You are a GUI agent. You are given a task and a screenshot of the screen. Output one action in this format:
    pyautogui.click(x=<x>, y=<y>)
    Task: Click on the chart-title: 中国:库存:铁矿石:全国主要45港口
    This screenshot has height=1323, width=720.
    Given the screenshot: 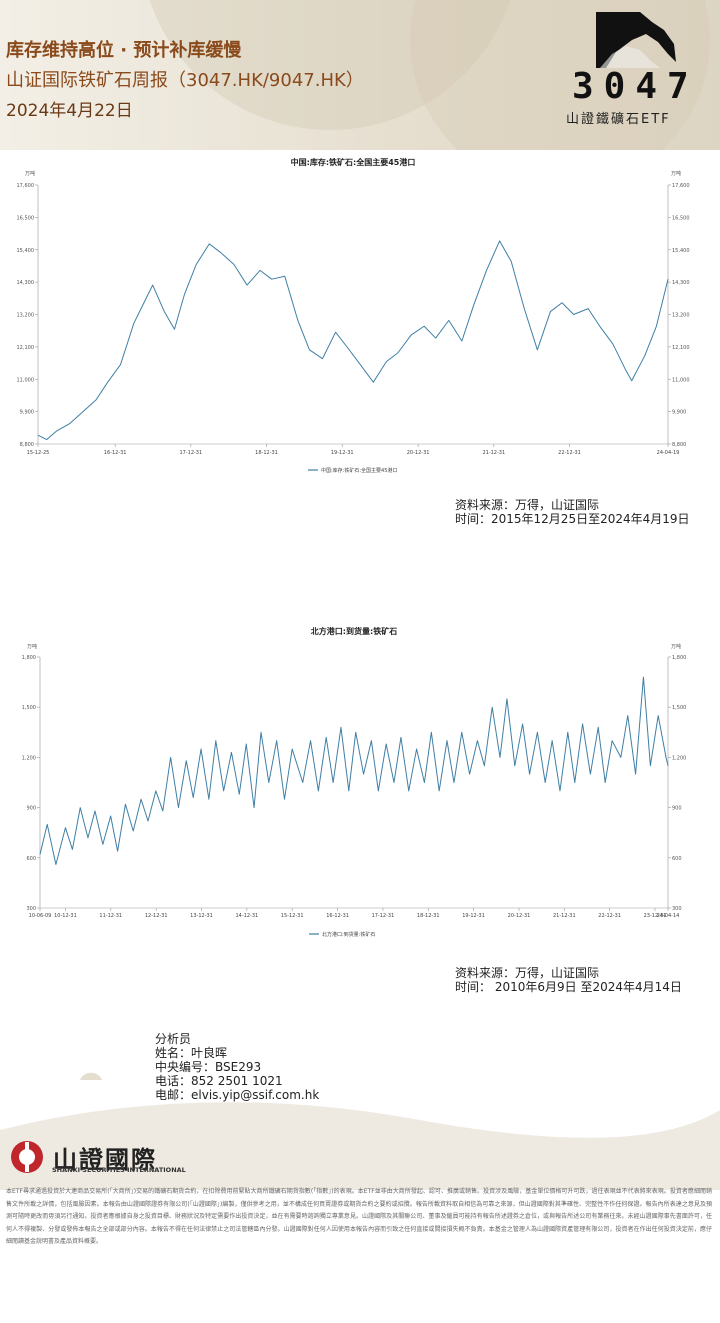 What is the action you would take?
    pyautogui.click(x=353, y=162)
    